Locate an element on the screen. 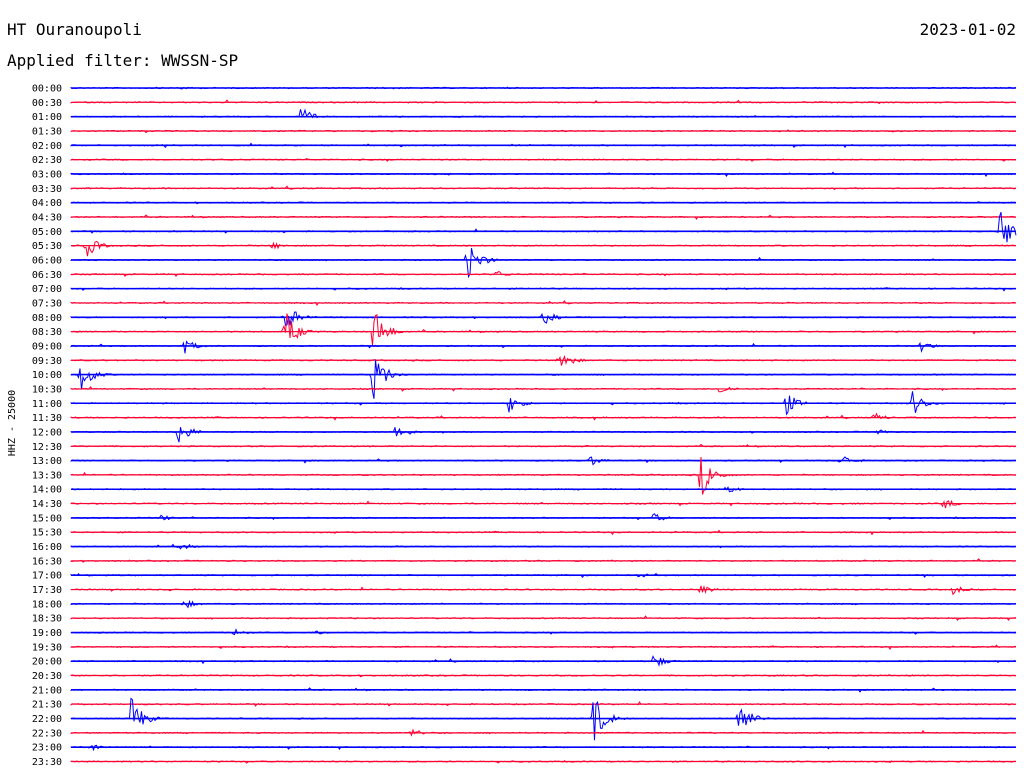 This screenshot has height=780, width=1024. time-tick-0930: 09:30 is located at coordinates (47, 361).